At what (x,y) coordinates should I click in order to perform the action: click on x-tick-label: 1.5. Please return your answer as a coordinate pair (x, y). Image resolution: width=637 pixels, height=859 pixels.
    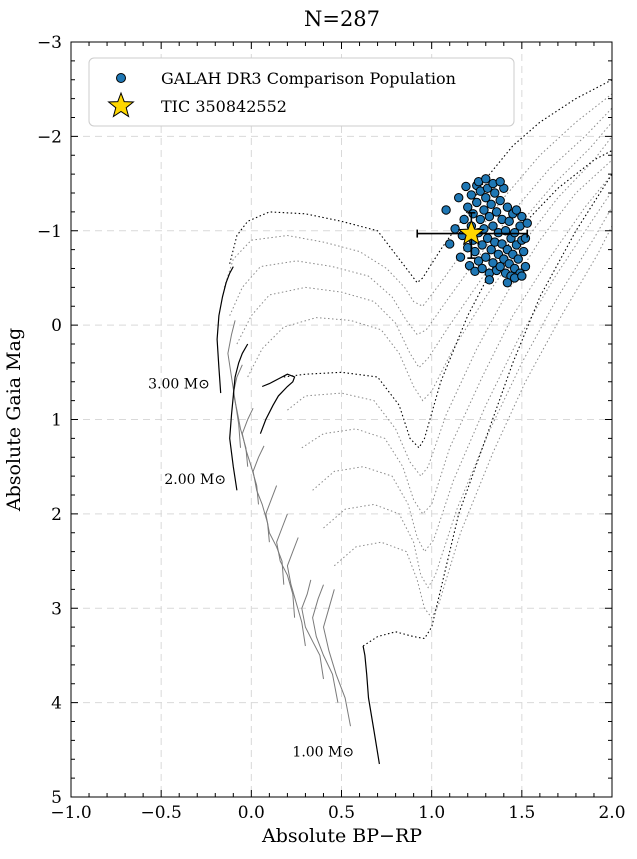
    Looking at the image, I should click on (521, 813).